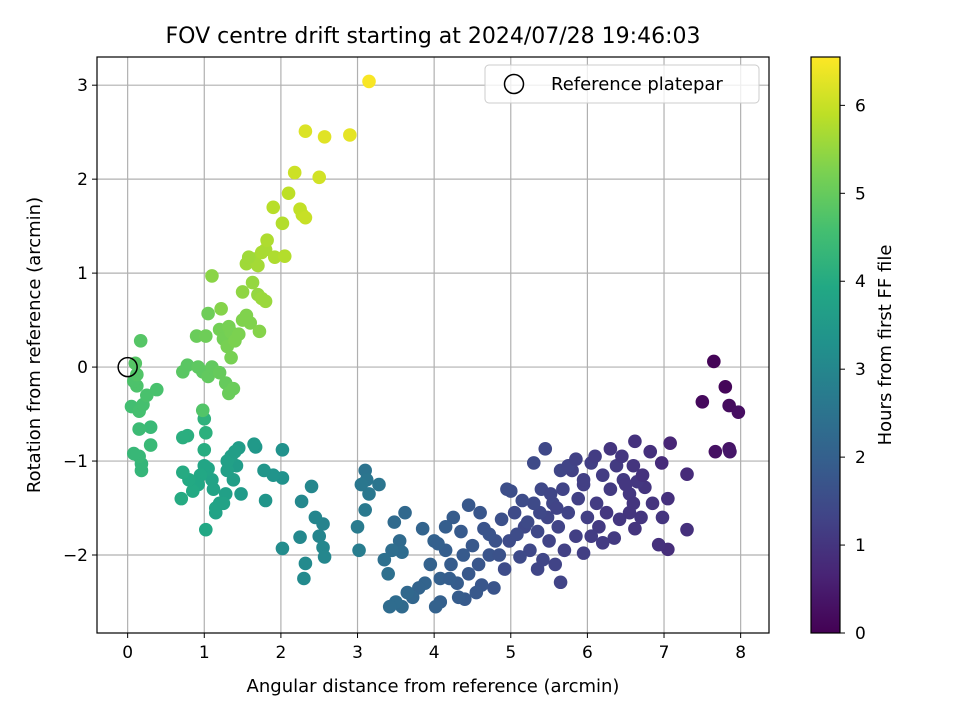 This screenshot has height=724, width=960. I want to click on y-axis-ticks: −2 −1 0 1 2 3, so click(80, 321).